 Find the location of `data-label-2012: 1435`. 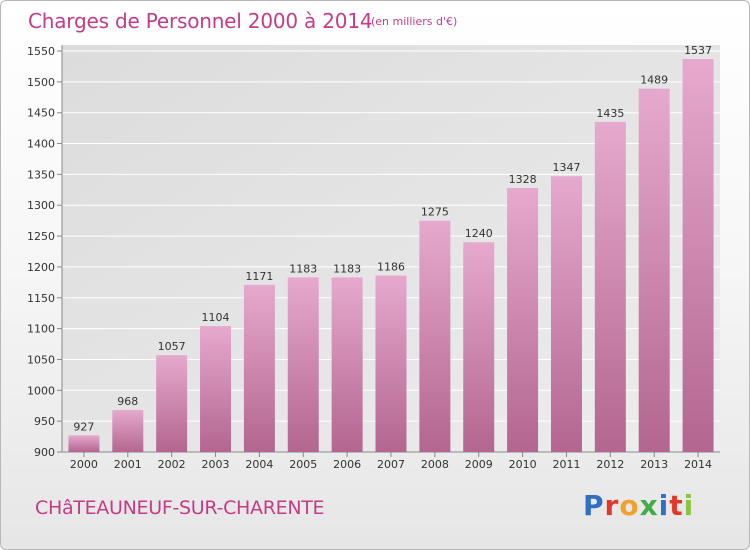

data-label-2012: 1435 is located at coordinates (610, 113).